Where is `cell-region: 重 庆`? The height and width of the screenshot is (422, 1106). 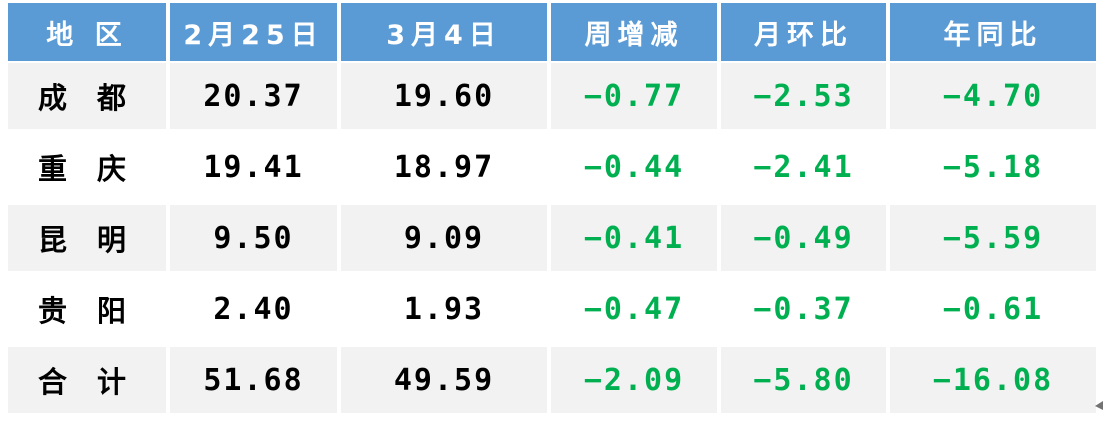 cell-region: 重 庆 is located at coordinates (89, 169).